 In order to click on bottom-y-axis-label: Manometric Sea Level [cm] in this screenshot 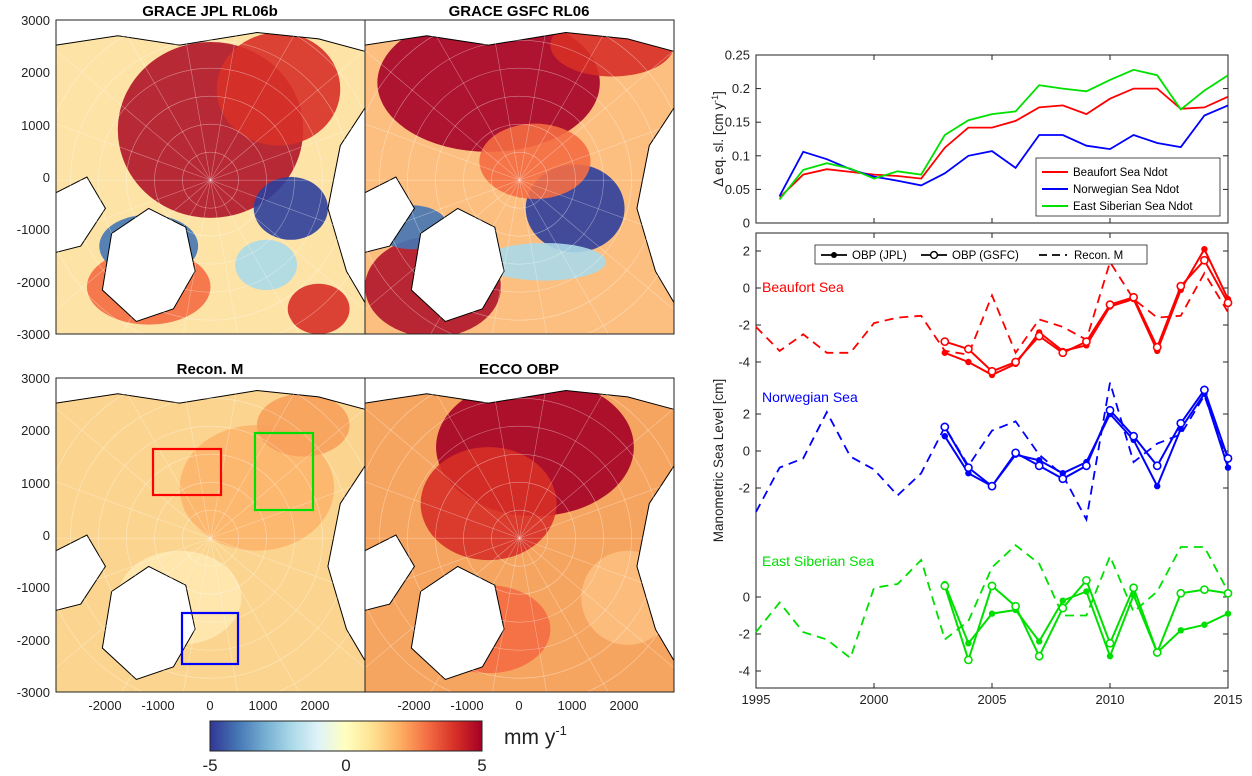, I will do `click(718, 461)`.